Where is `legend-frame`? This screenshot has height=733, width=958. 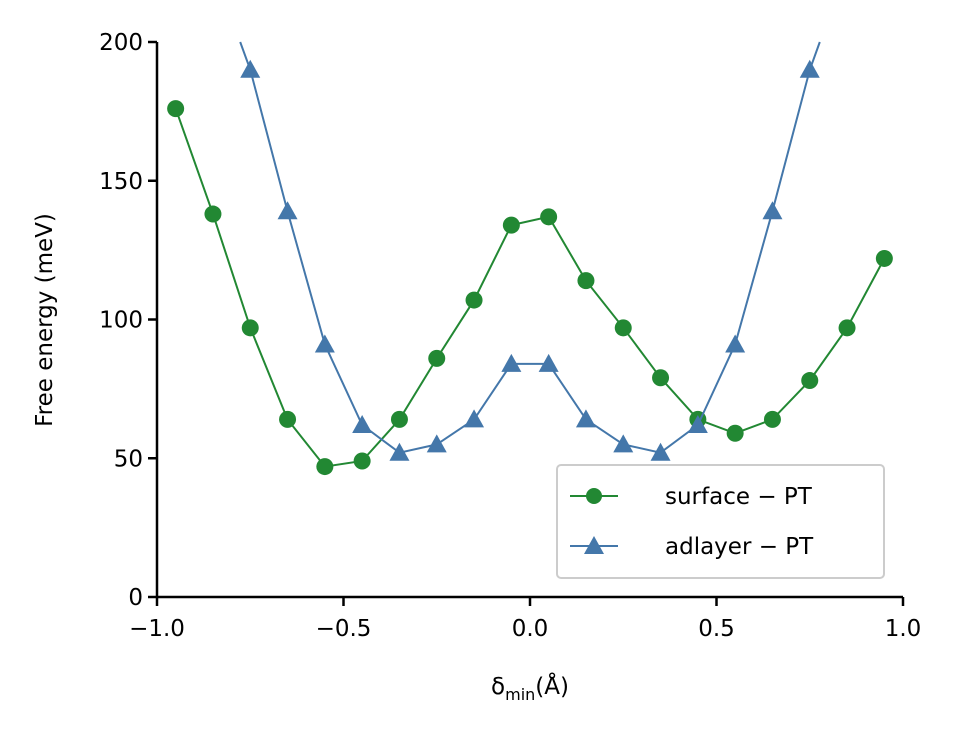
legend-frame is located at coordinates (720, 521).